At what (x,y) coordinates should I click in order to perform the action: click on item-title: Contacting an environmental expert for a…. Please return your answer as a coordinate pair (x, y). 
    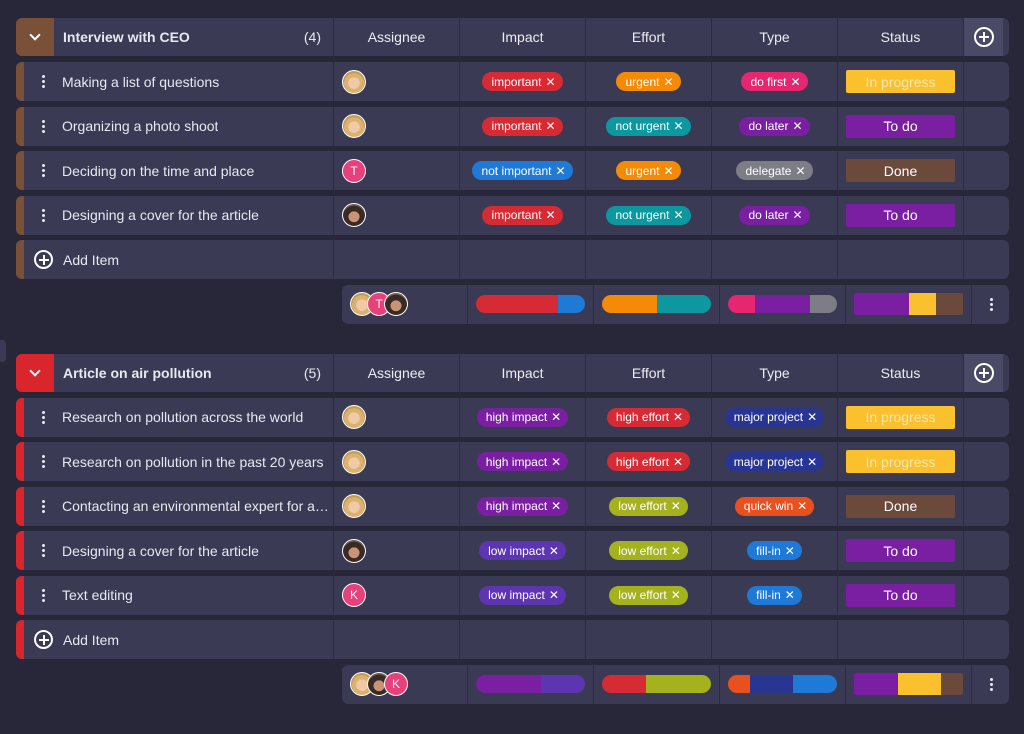
    Looking at the image, I should click on (195, 506).